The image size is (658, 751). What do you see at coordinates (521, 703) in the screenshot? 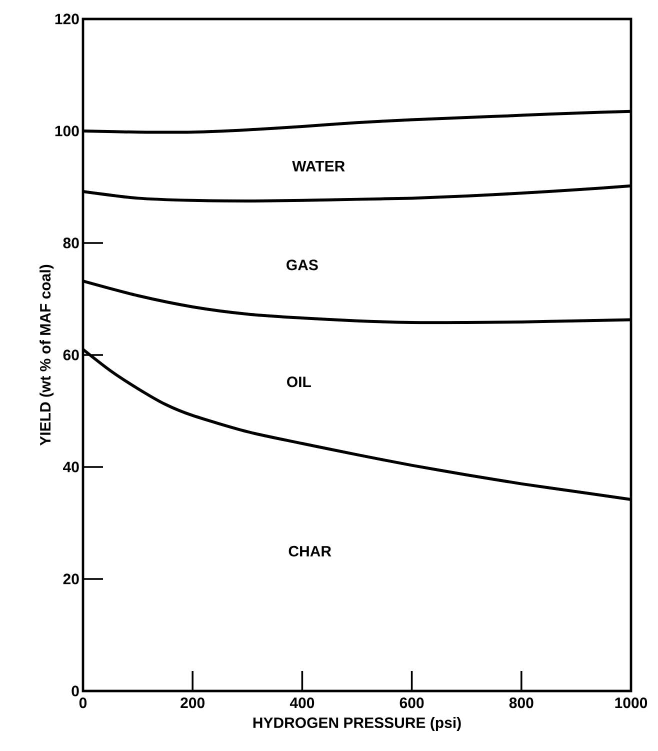
I see `x-tick-label: 800` at bounding box center [521, 703].